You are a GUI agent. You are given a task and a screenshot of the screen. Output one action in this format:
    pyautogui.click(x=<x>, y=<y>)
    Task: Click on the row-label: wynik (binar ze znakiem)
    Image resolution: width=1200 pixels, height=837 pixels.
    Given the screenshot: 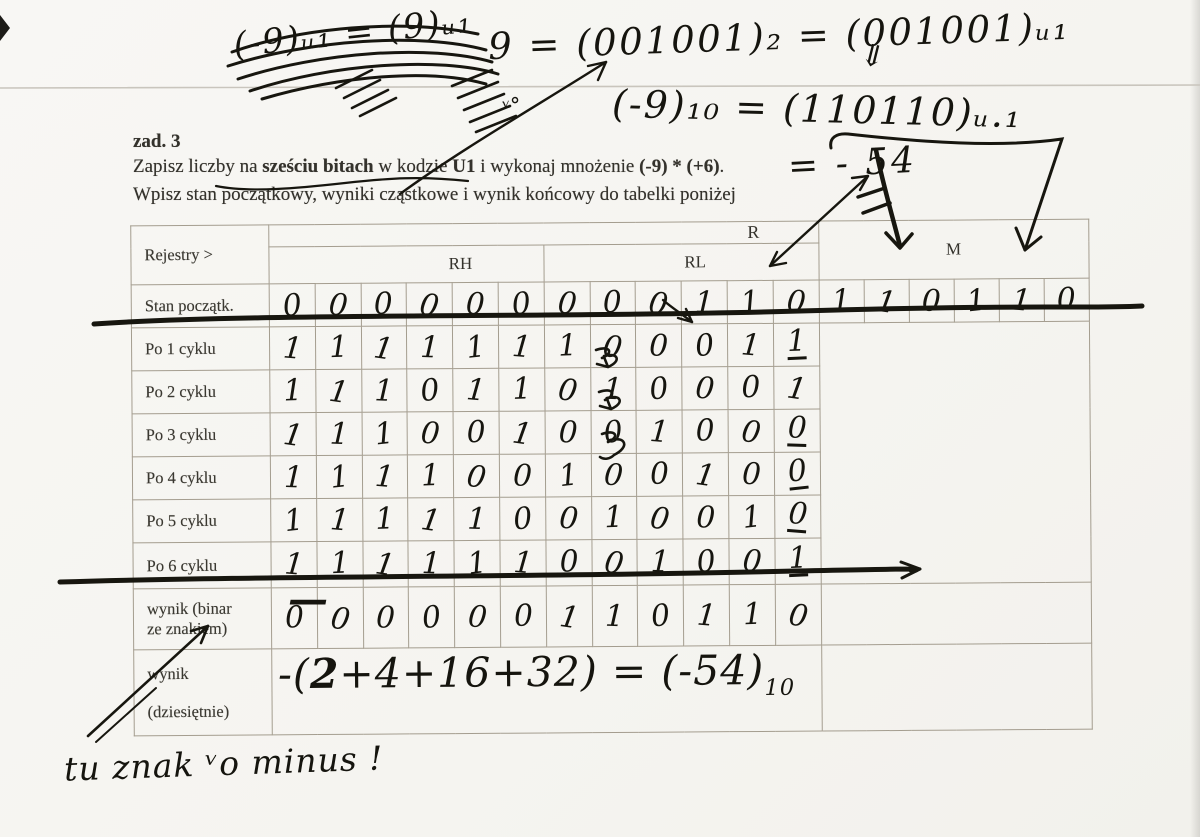 What is the action you would take?
    pyautogui.click(x=202, y=618)
    